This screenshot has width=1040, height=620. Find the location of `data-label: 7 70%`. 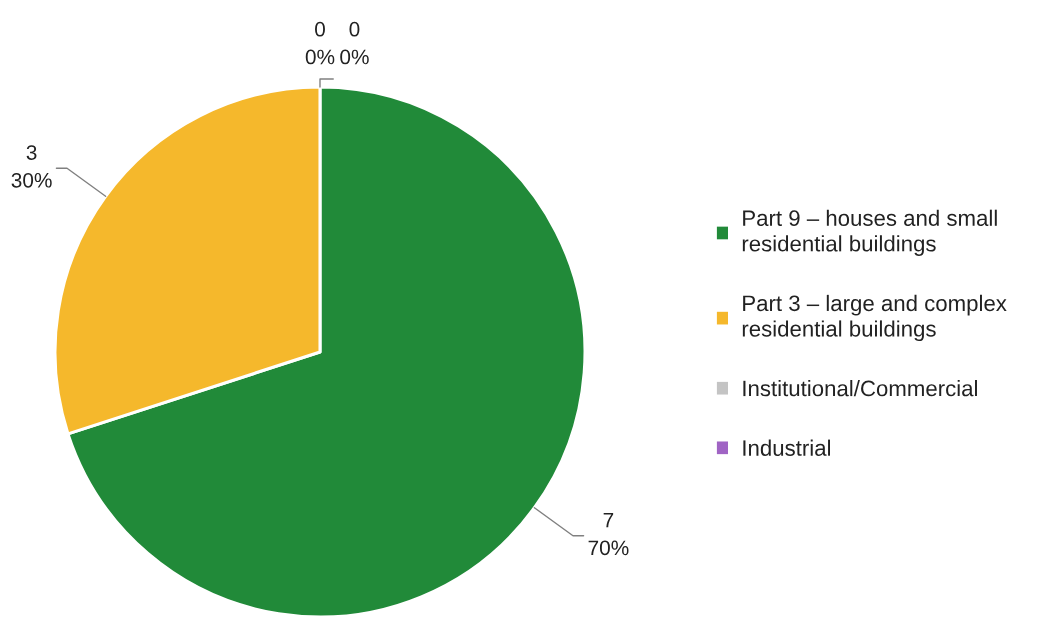

data-label: 7 70% is located at coordinates (608, 534).